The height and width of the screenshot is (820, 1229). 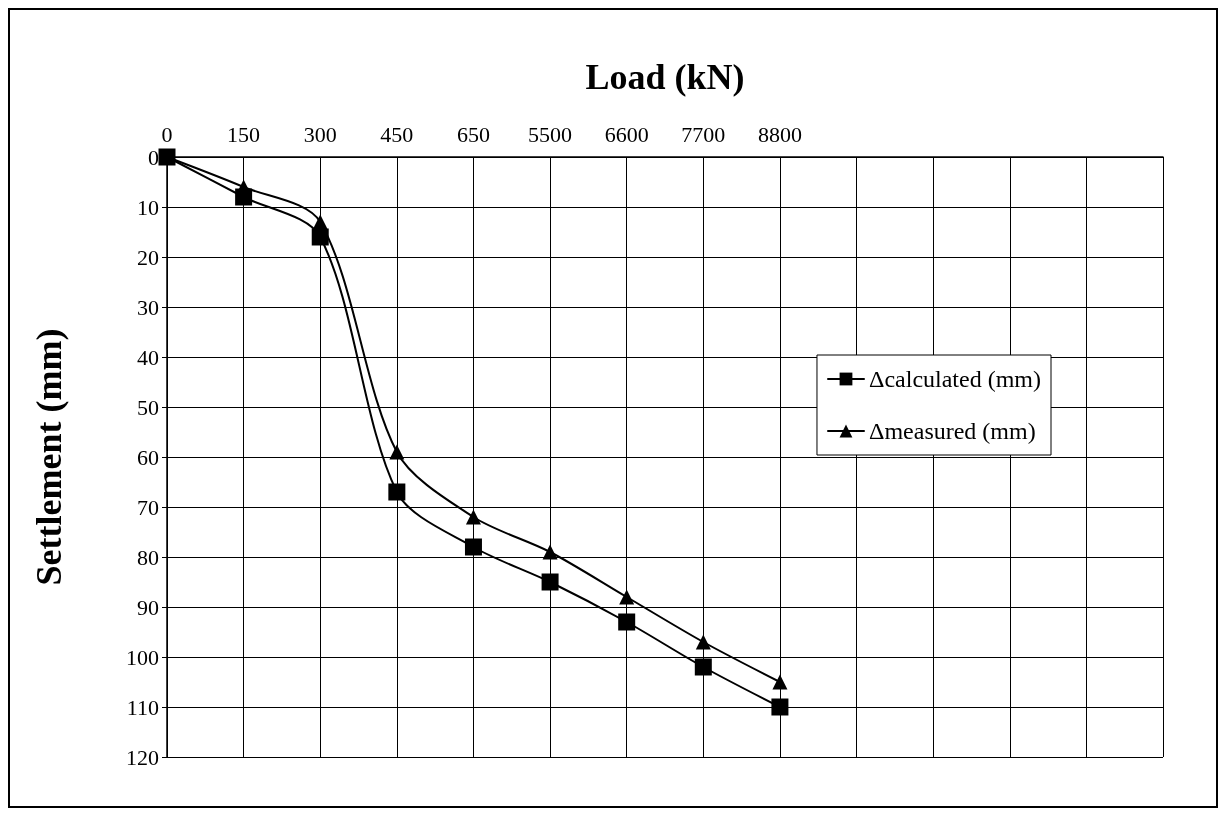 I want to click on y-tick-label: 0, so click(x=153, y=157).